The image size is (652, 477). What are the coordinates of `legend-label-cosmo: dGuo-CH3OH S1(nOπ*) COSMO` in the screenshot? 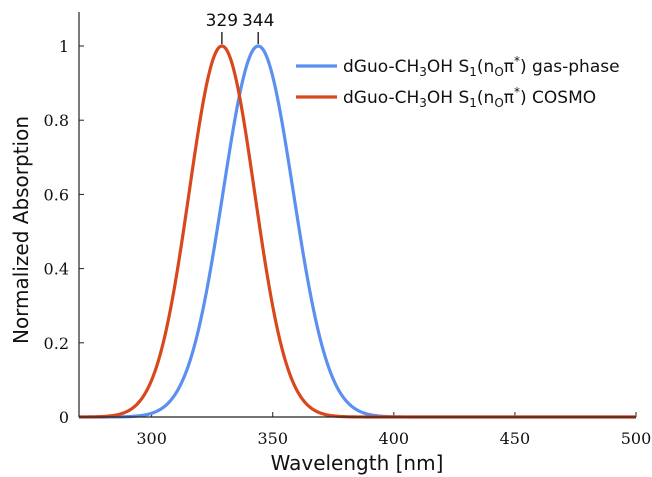 It's located at (469, 97).